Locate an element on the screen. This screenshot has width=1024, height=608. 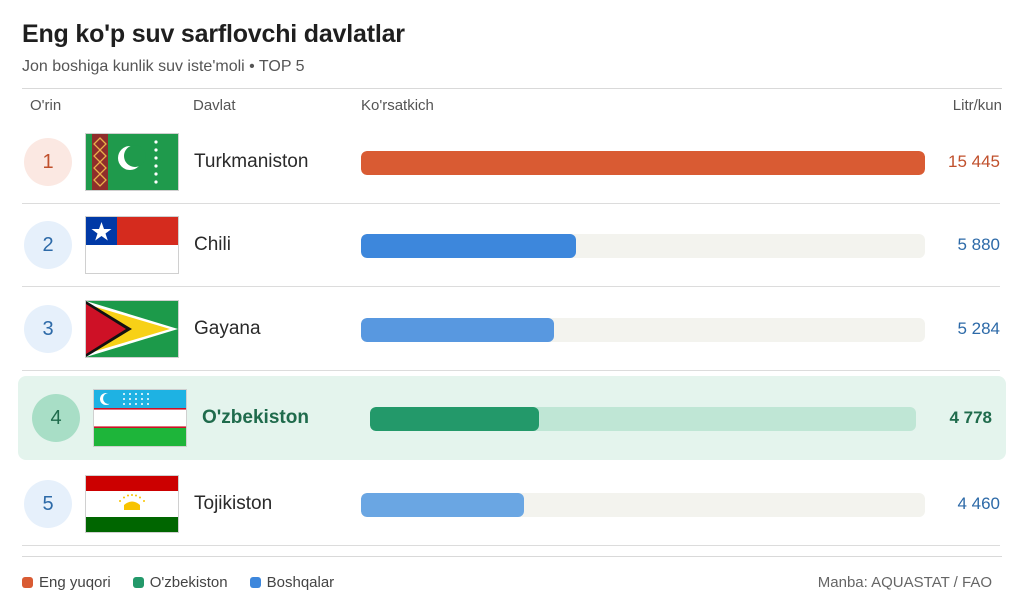
legend: Eng yuqori O'zbekiston Boshqalar is located at coordinates (178, 582).